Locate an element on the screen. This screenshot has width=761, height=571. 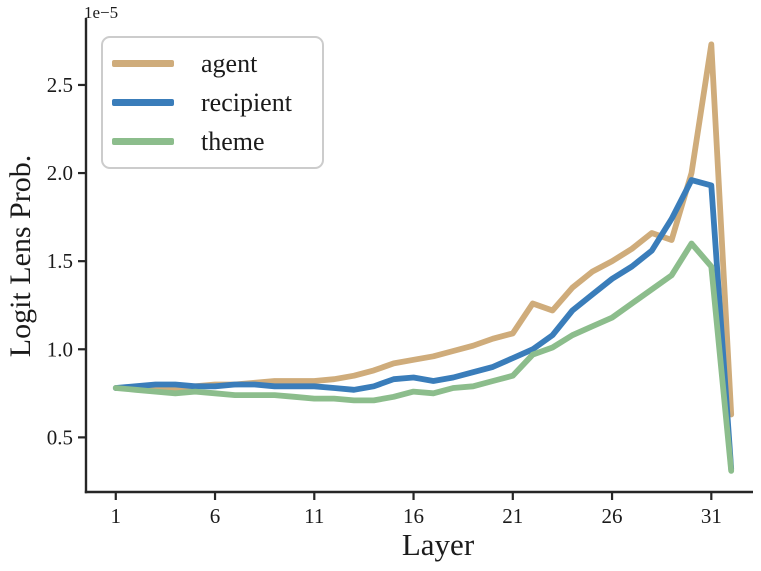
axis-offset-text: 1e−5 is located at coordinates (101, 12).